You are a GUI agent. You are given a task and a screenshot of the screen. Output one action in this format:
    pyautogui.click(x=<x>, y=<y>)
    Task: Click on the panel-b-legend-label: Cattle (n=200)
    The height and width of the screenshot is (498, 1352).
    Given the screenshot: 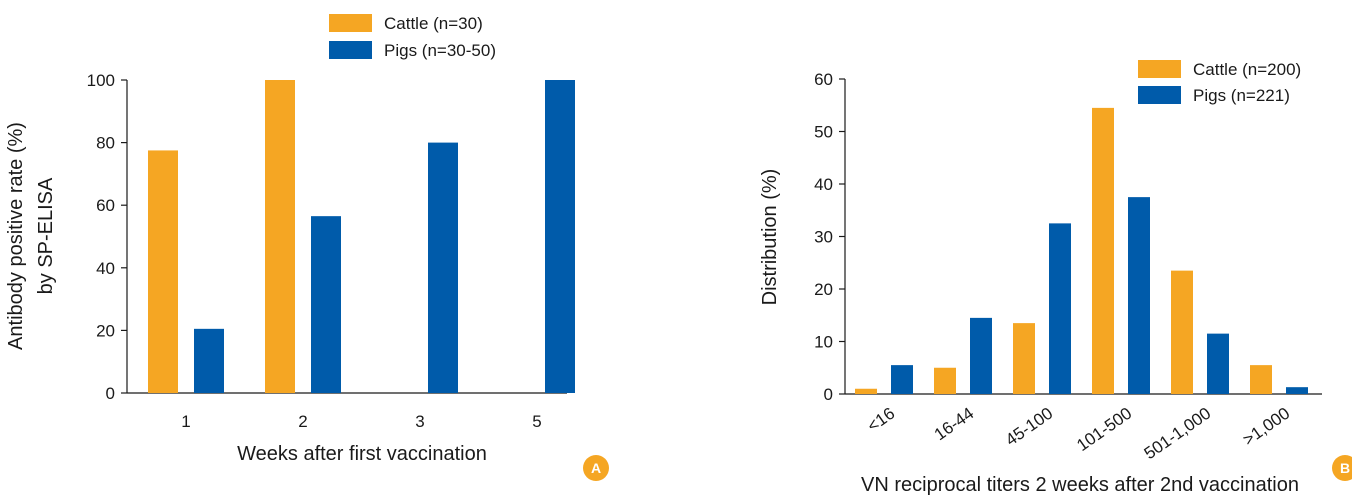 What is the action you would take?
    pyautogui.click(x=1247, y=69)
    